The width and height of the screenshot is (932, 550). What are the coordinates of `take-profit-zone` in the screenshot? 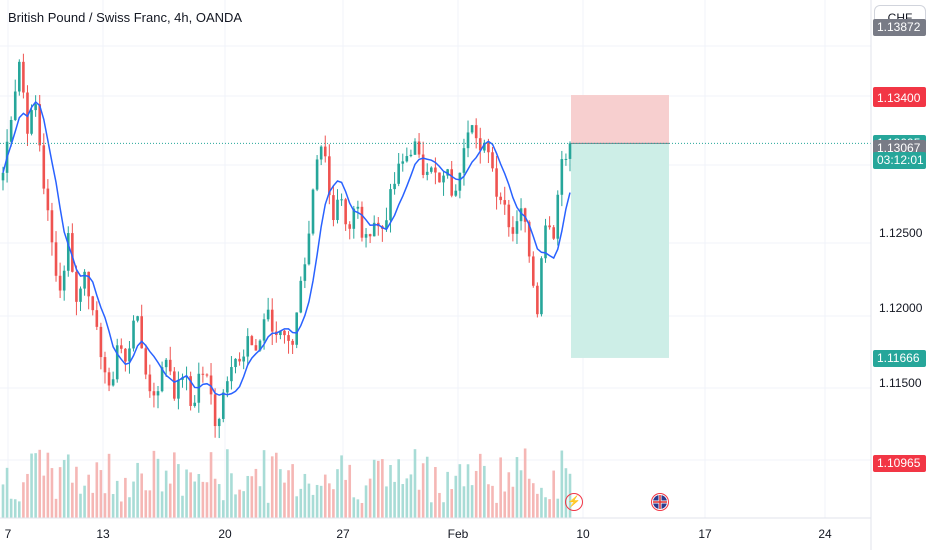 It's located at (620, 250).